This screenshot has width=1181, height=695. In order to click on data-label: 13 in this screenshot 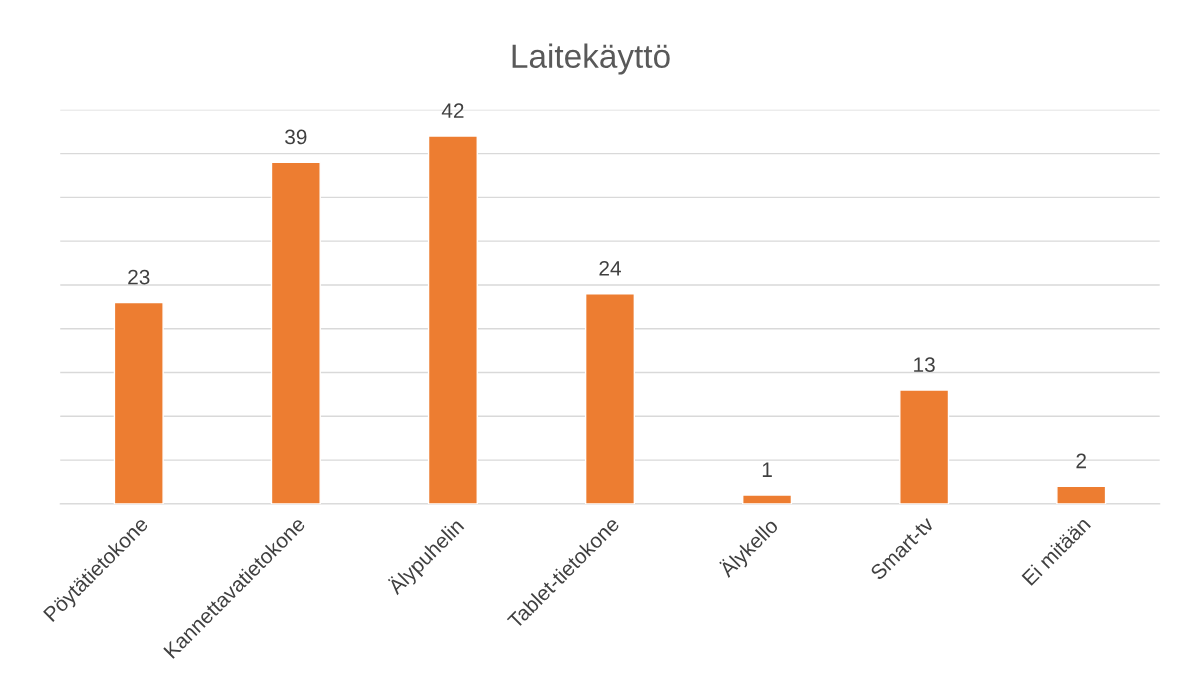, I will do `click(924, 365)`.